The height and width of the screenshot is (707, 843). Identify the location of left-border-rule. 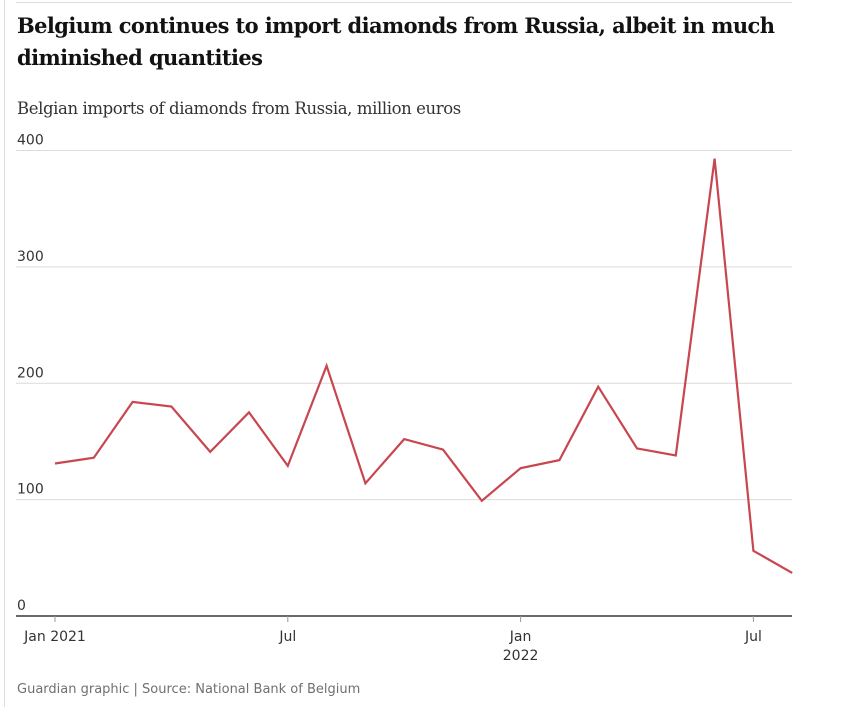
(4, 353).